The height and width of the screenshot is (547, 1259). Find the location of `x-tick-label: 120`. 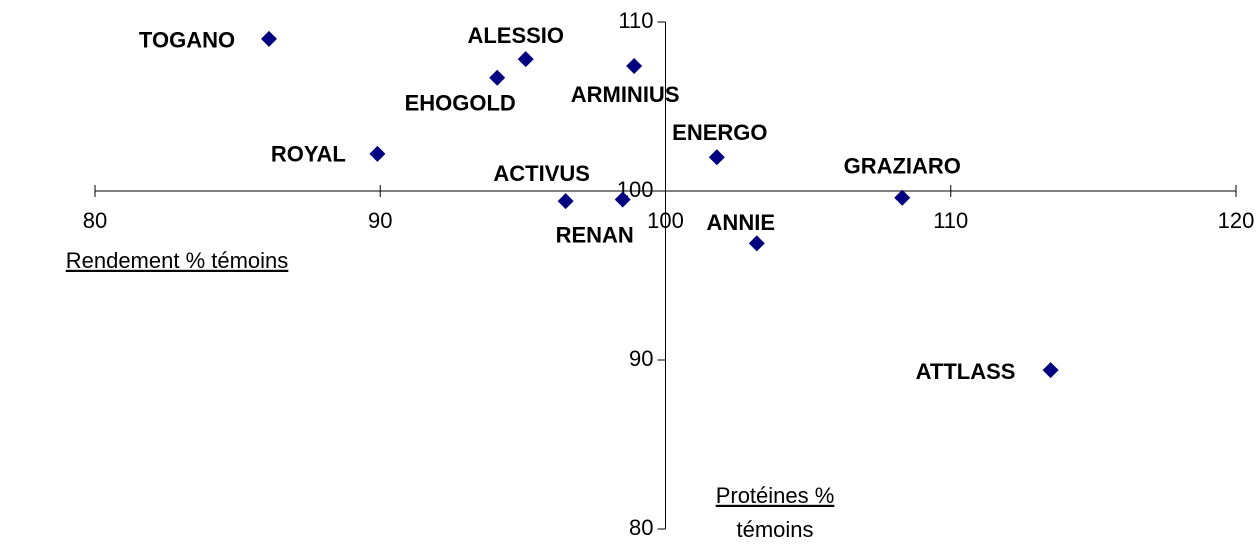

x-tick-label: 120 is located at coordinates (1236, 220).